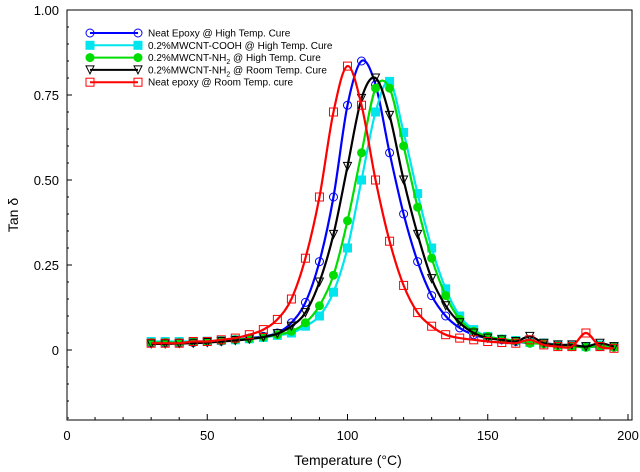 This screenshot has height=472, width=640. I want to click on legend-label: Neat Epoxy @ High Temp. Cure, so click(219, 34).